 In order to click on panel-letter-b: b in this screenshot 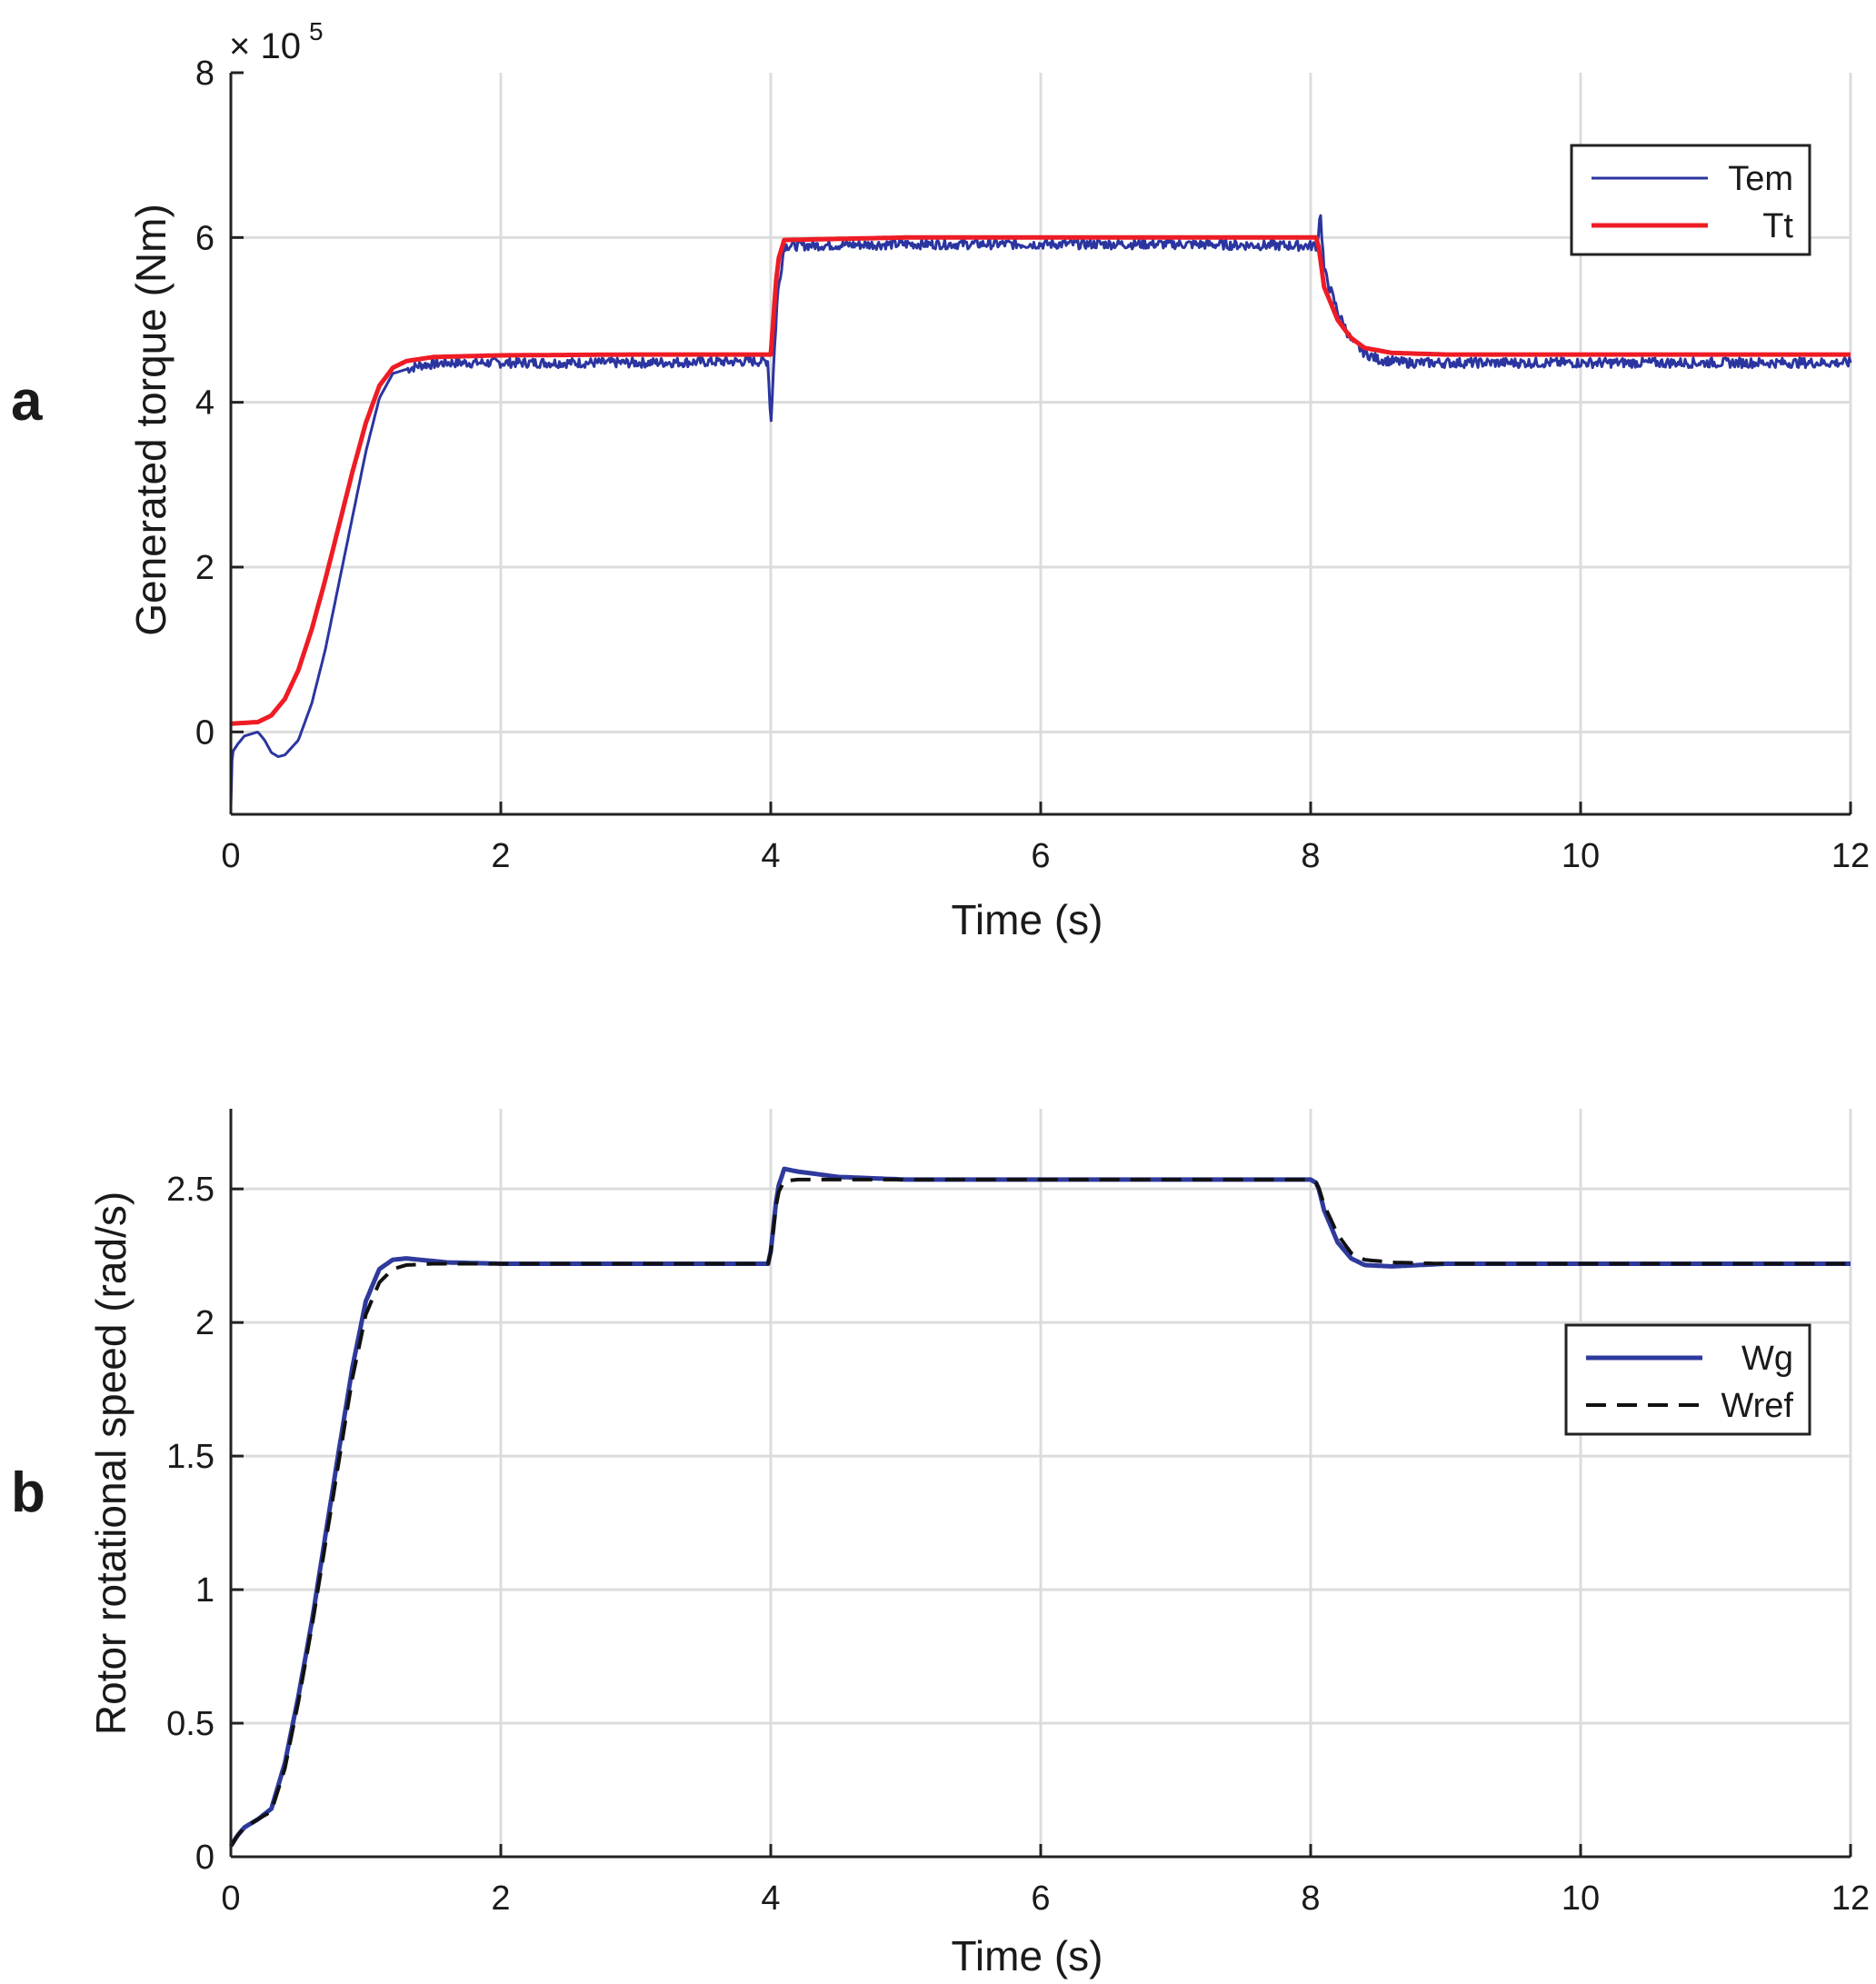, I will do `click(28, 1492)`.